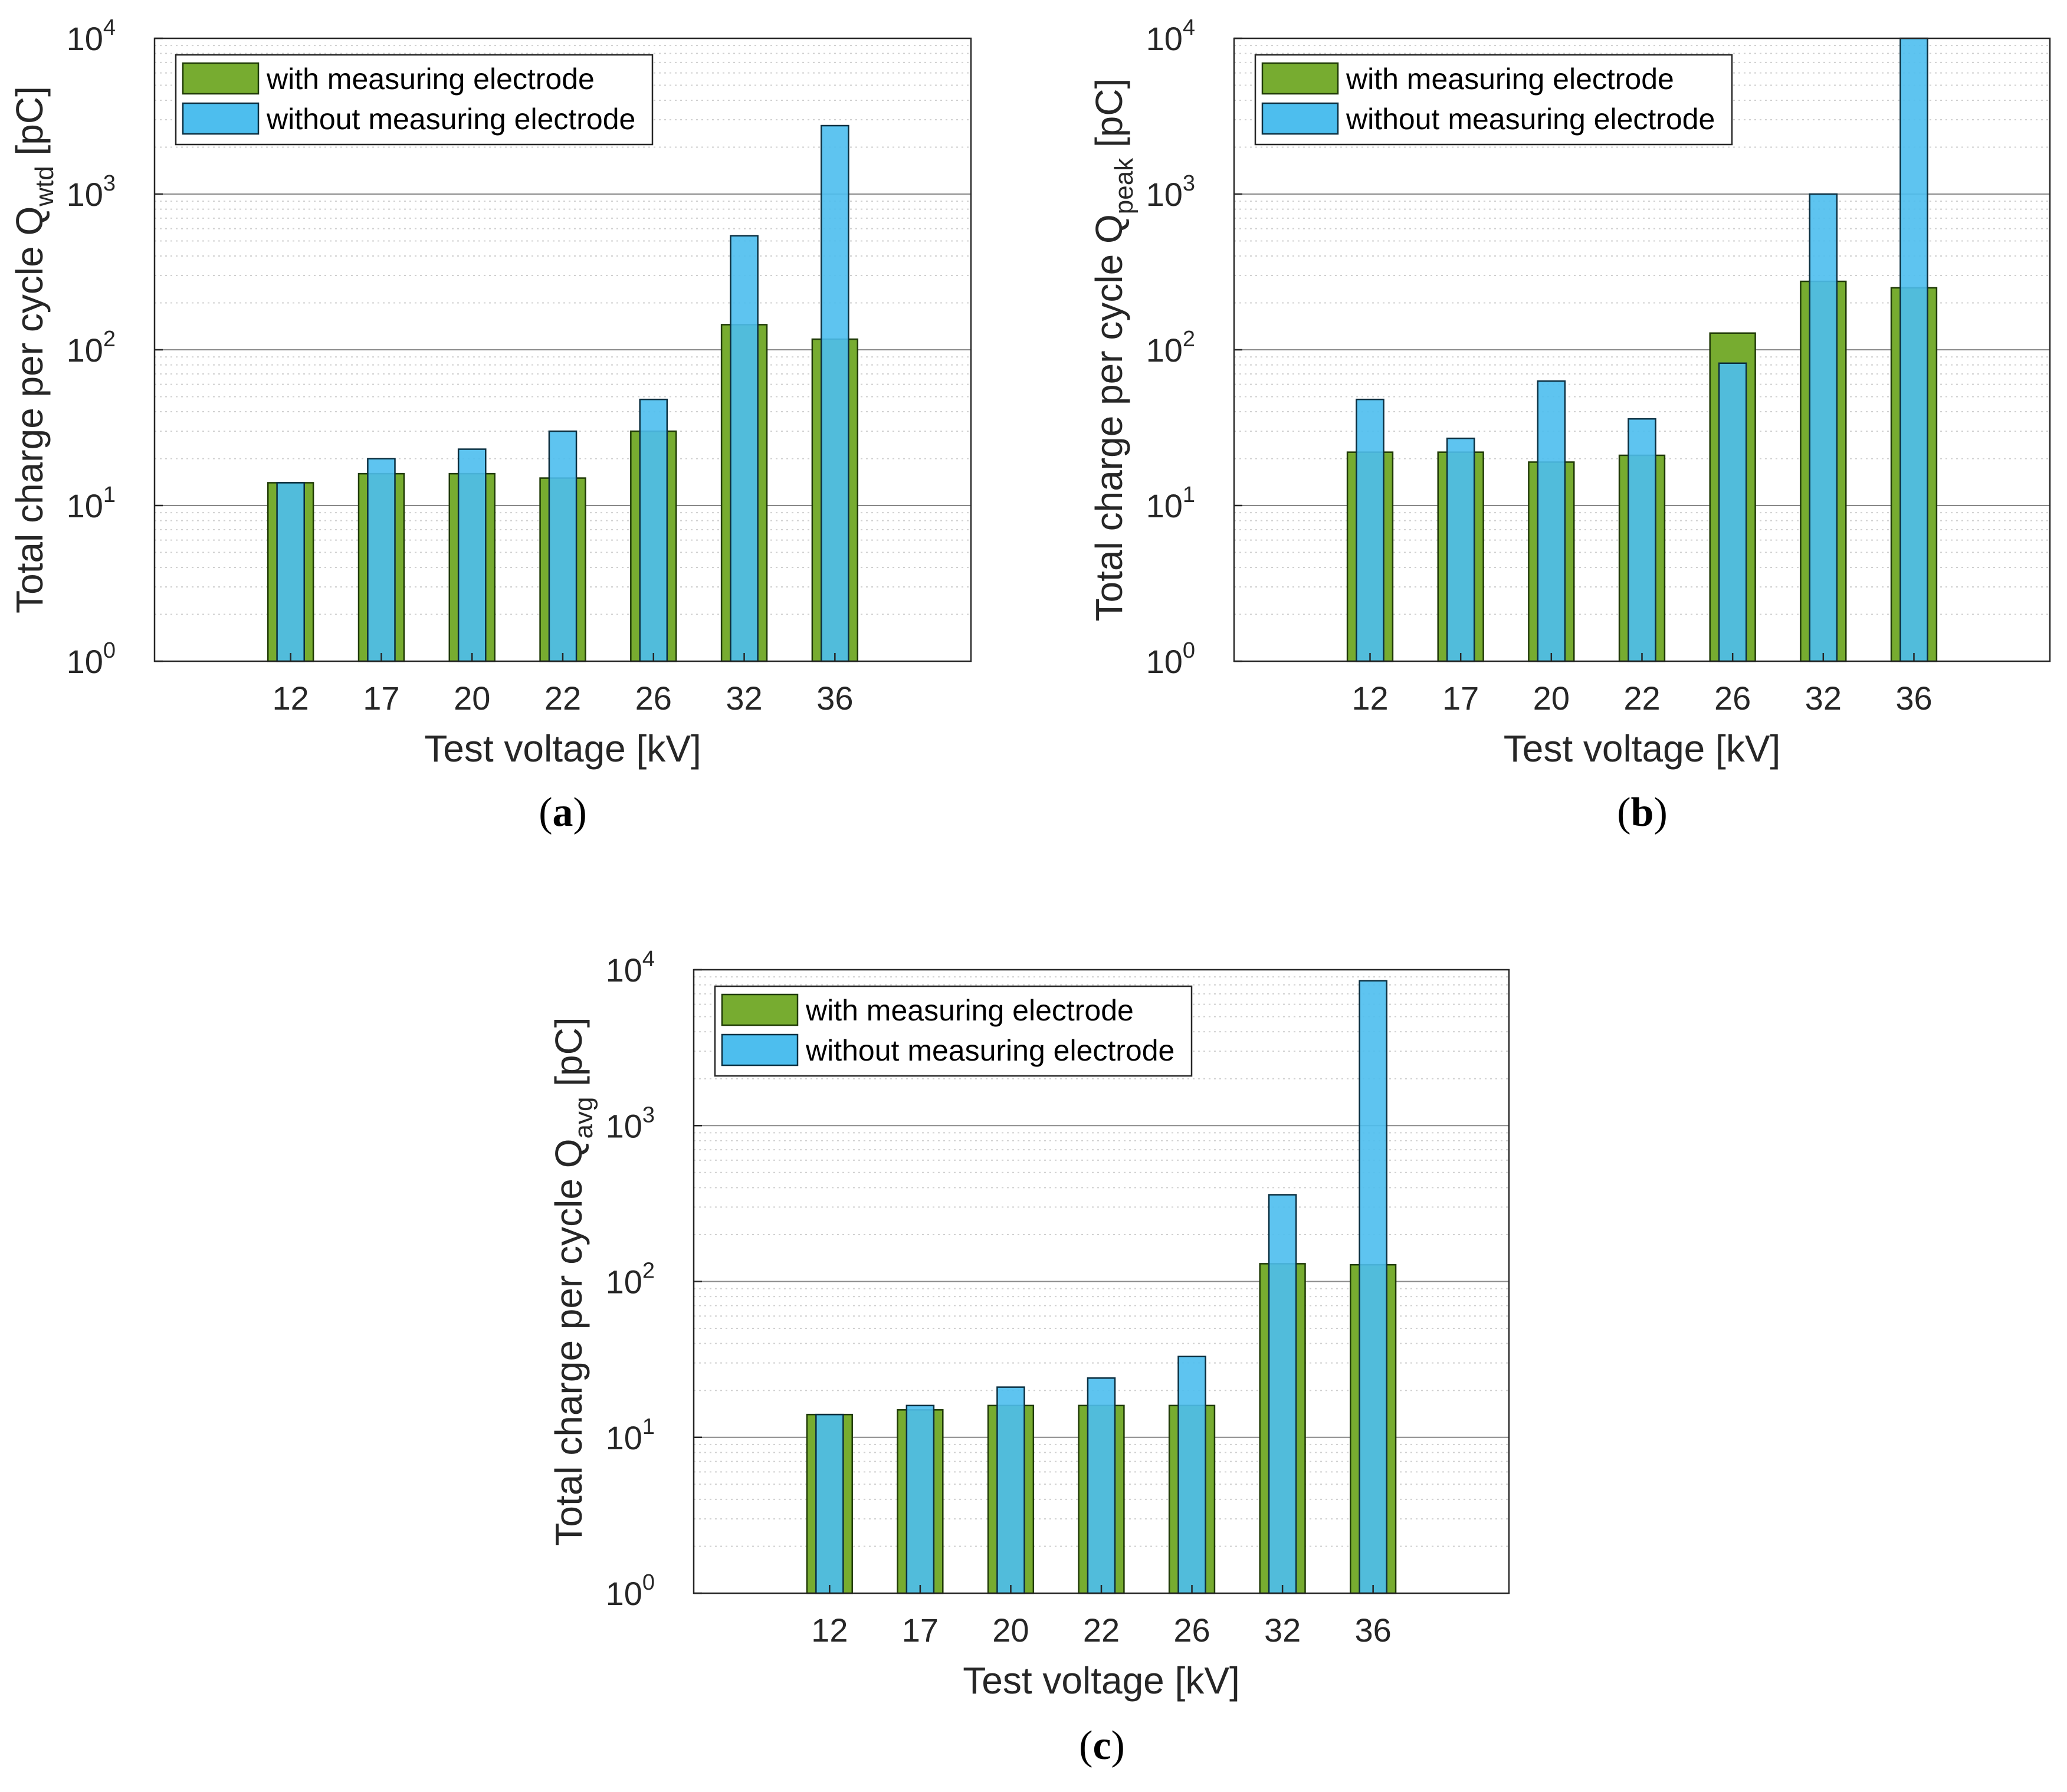  I want to click on y-tick-label: 10¹, so click(91, 503).